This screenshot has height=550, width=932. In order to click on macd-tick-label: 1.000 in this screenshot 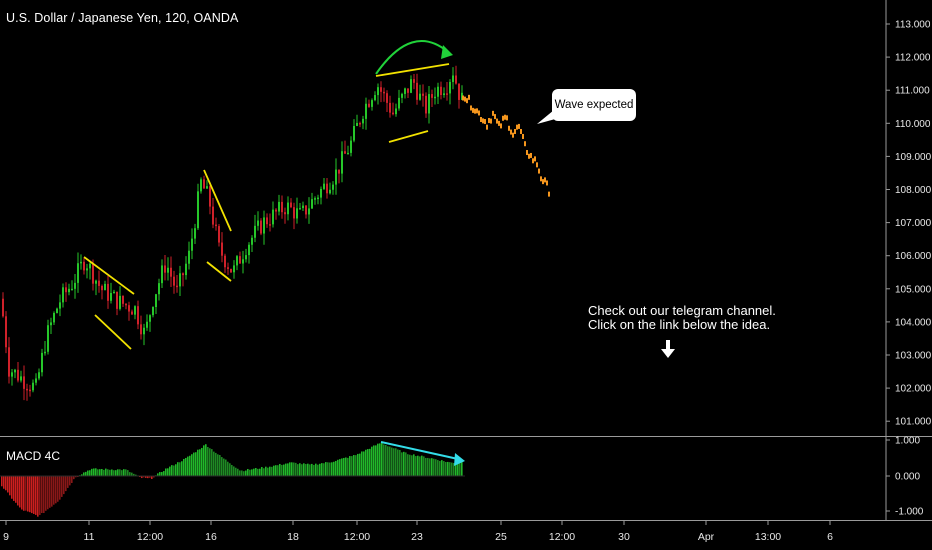, I will do `click(907, 441)`.